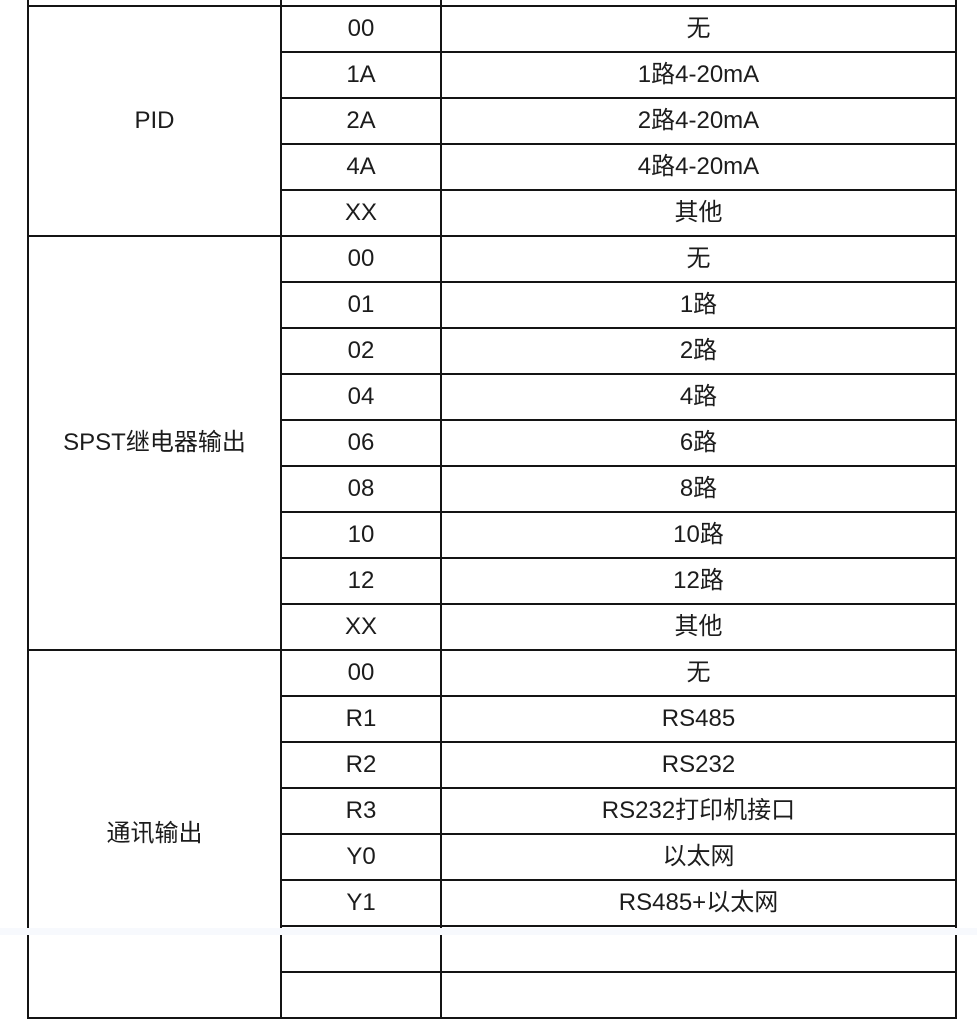 The height and width of the screenshot is (1019, 977). I want to click on code-cell: 2A, so click(361, 121).